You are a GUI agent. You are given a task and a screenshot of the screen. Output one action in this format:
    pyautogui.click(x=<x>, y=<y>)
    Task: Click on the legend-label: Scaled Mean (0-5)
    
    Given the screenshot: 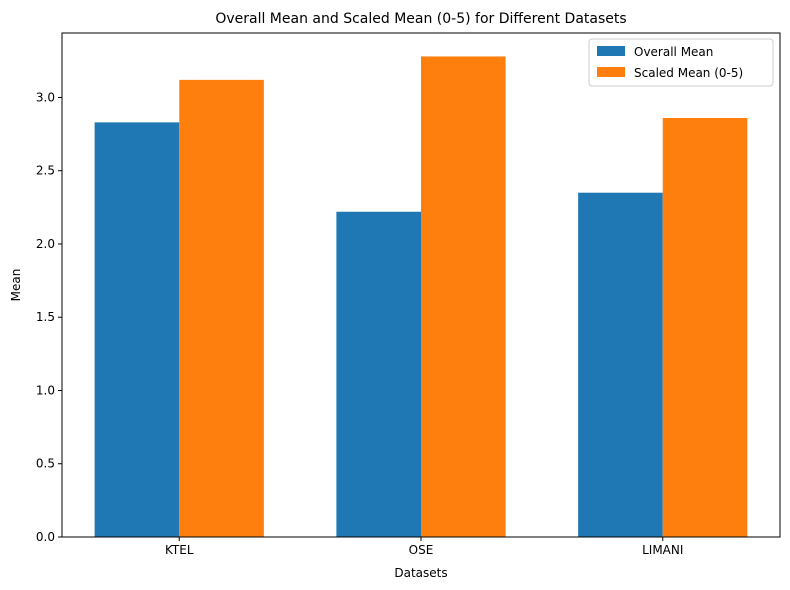 What is the action you would take?
    pyautogui.click(x=688, y=73)
    